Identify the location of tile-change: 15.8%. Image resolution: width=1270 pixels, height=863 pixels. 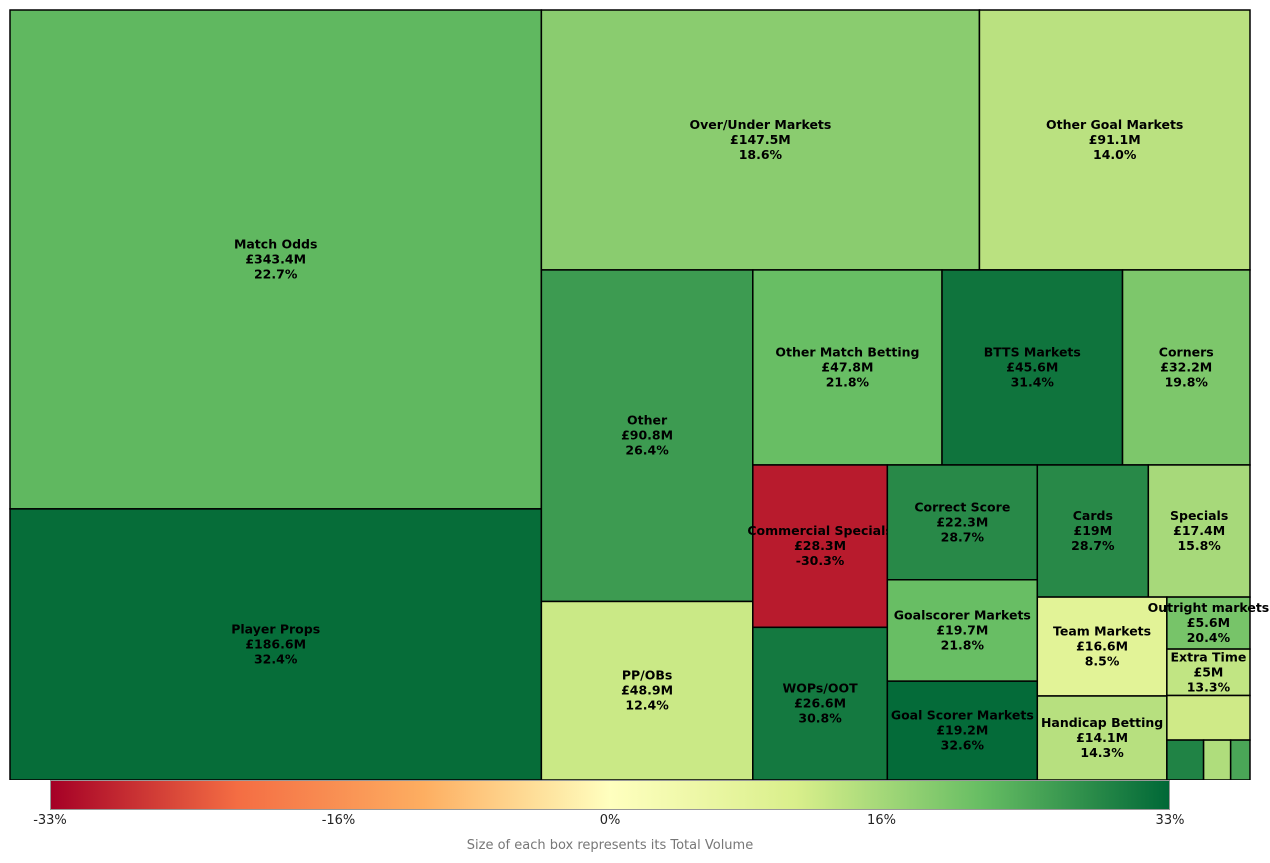
(1199, 545).